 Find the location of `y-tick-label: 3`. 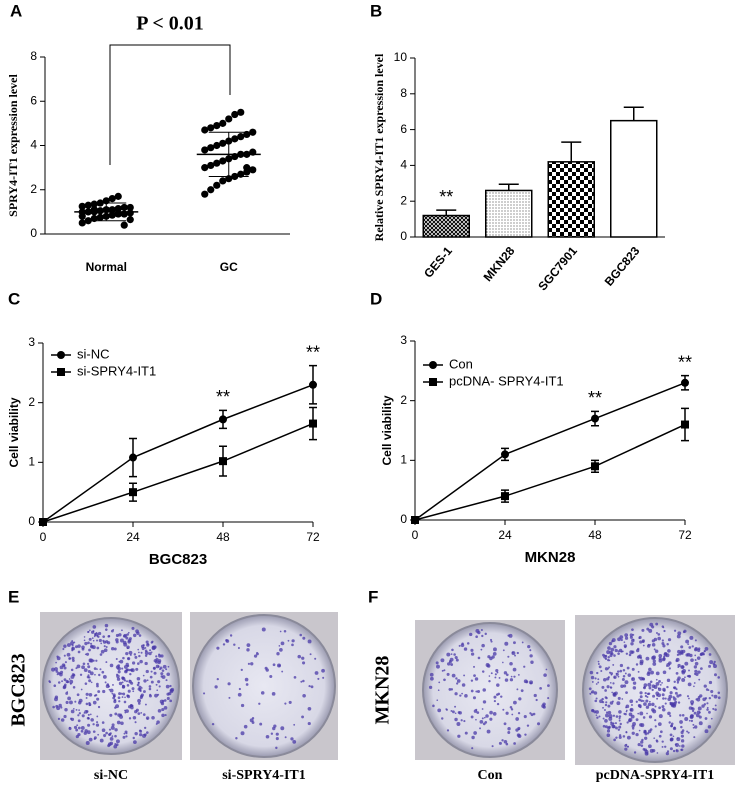

y-tick-label: 3 is located at coordinates (31, 342).